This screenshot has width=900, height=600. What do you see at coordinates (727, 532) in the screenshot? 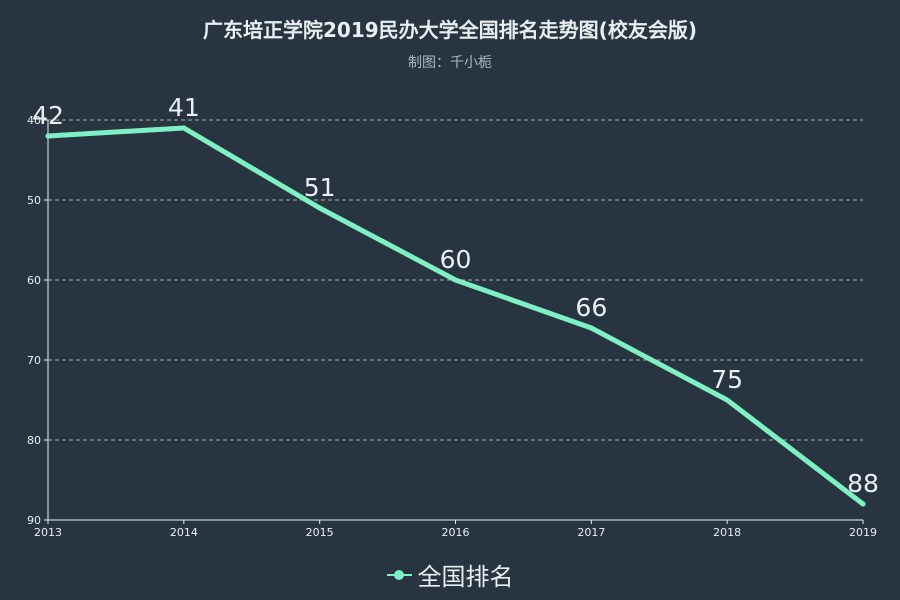
I see `x-tick-label-2018: 2018` at bounding box center [727, 532].